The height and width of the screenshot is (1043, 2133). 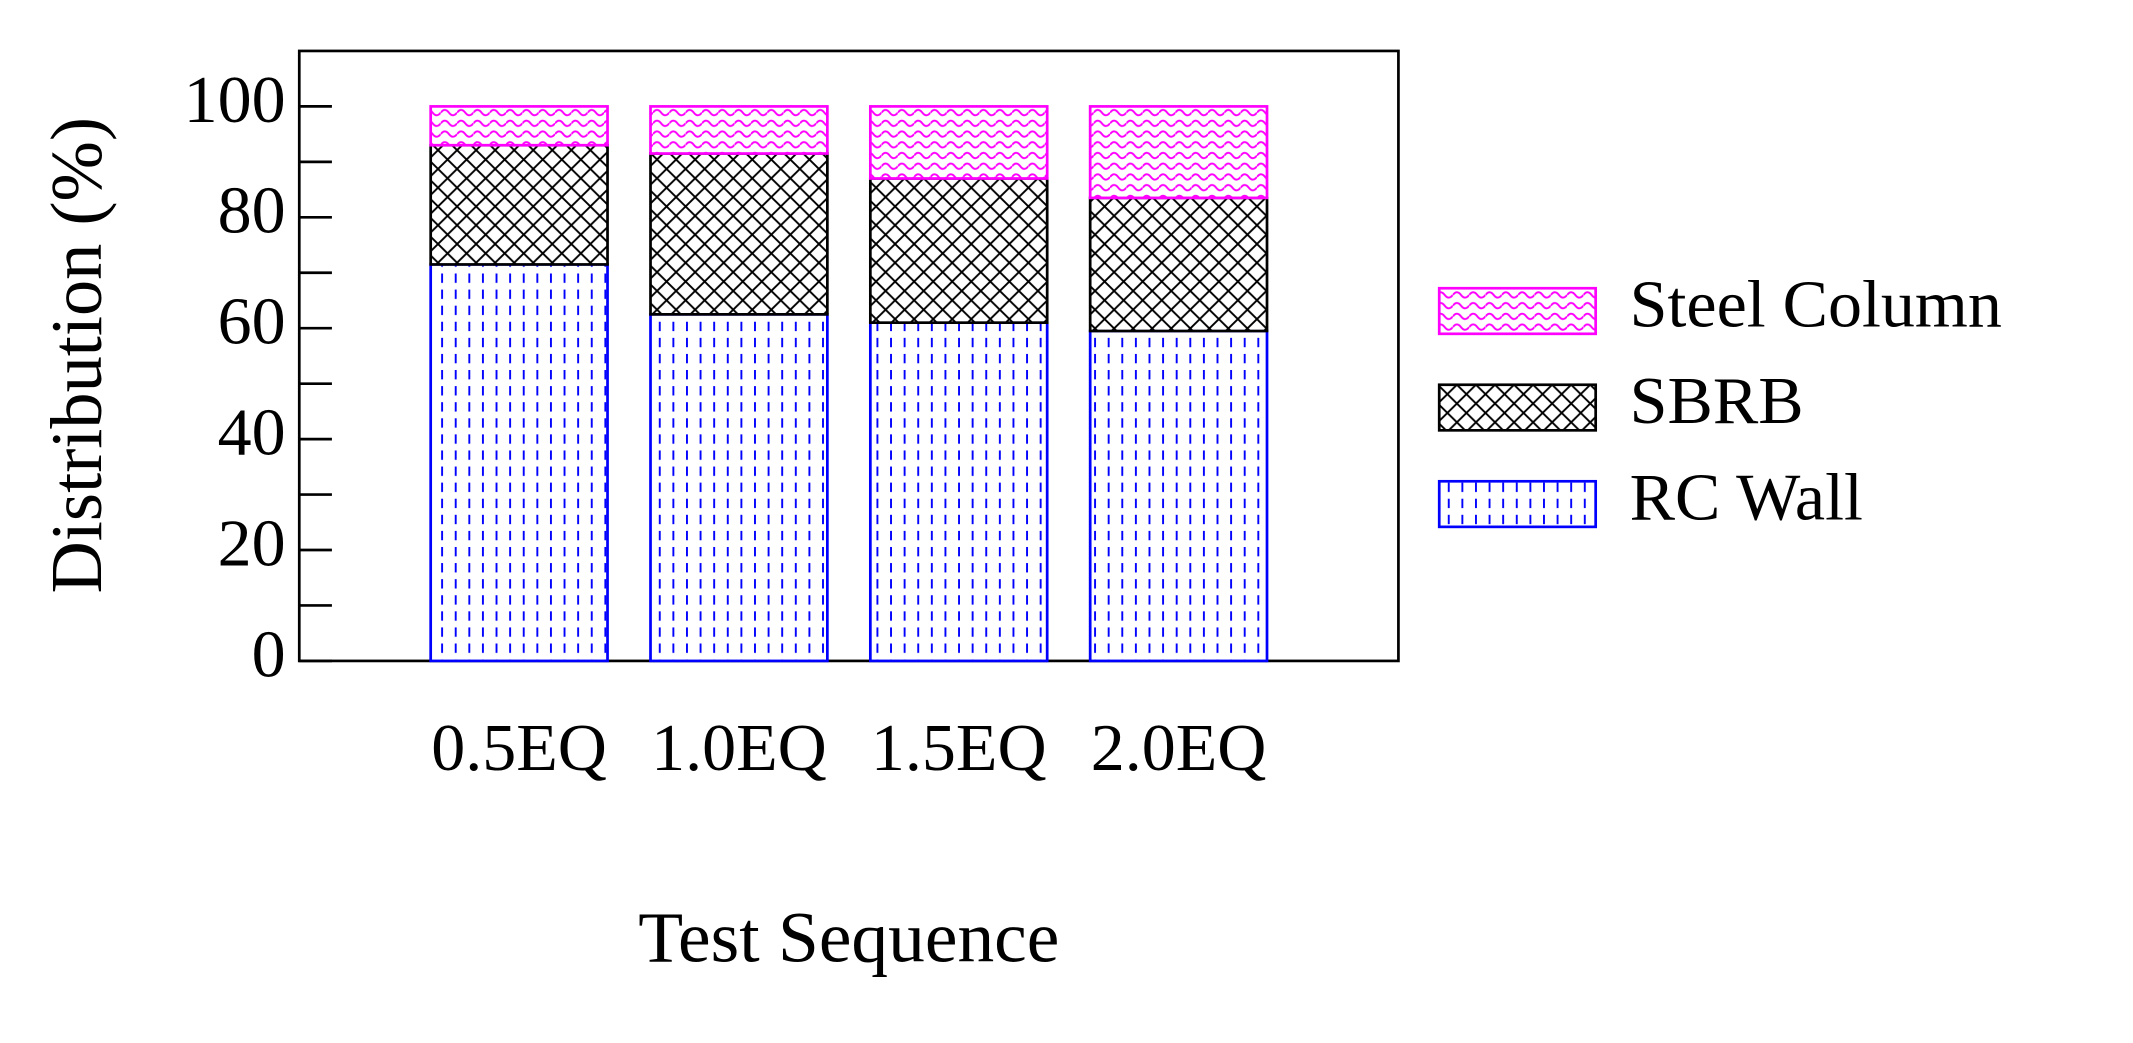 What do you see at coordinates (252, 543) in the screenshot?
I see `y-tick-label: 20` at bounding box center [252, 543].